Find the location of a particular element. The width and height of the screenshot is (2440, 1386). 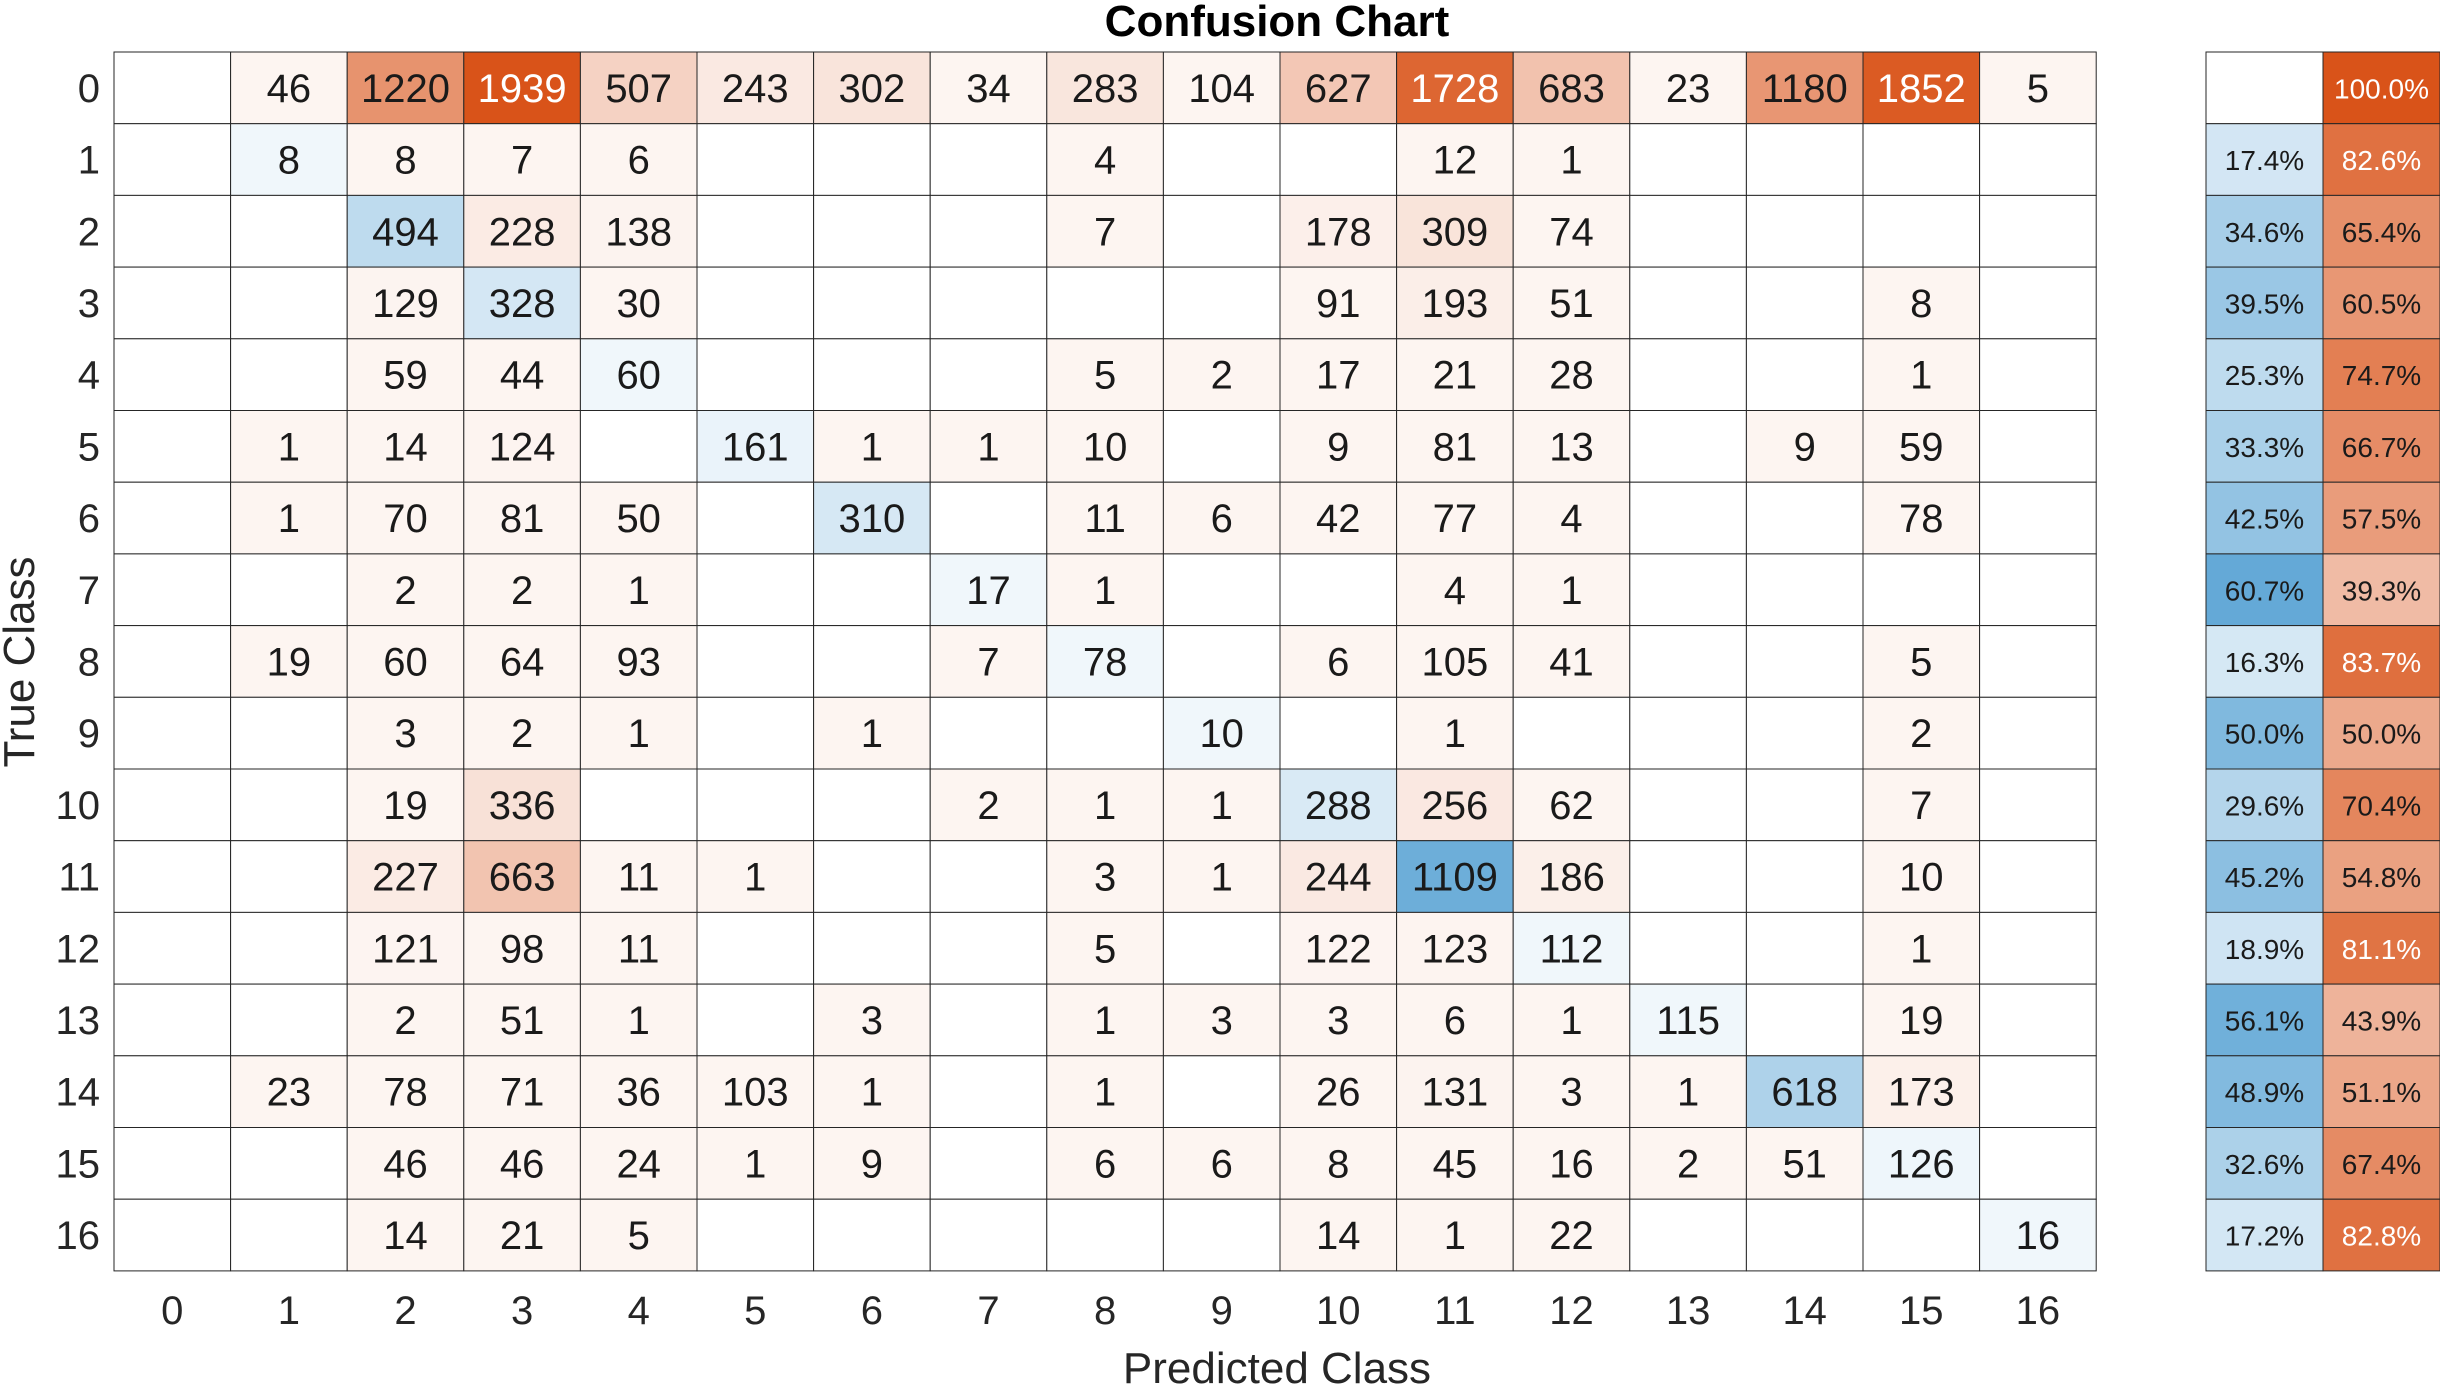

matrix-cell-label-12-2: 121 is located at coordinates (405, 949).